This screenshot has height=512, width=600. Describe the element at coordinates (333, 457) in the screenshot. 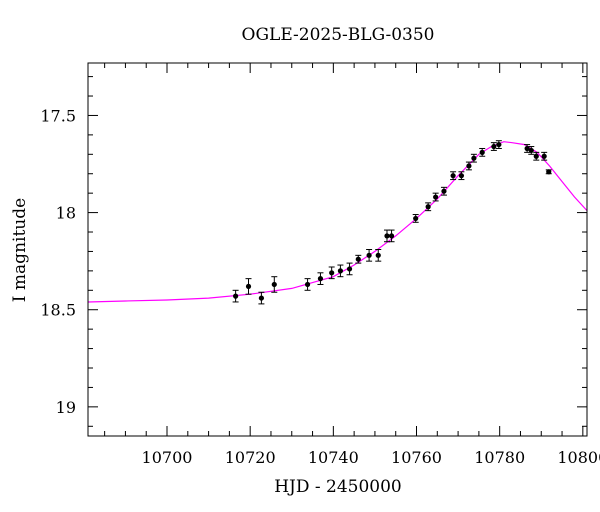

I see `x-tick-label: 10740` at that location.